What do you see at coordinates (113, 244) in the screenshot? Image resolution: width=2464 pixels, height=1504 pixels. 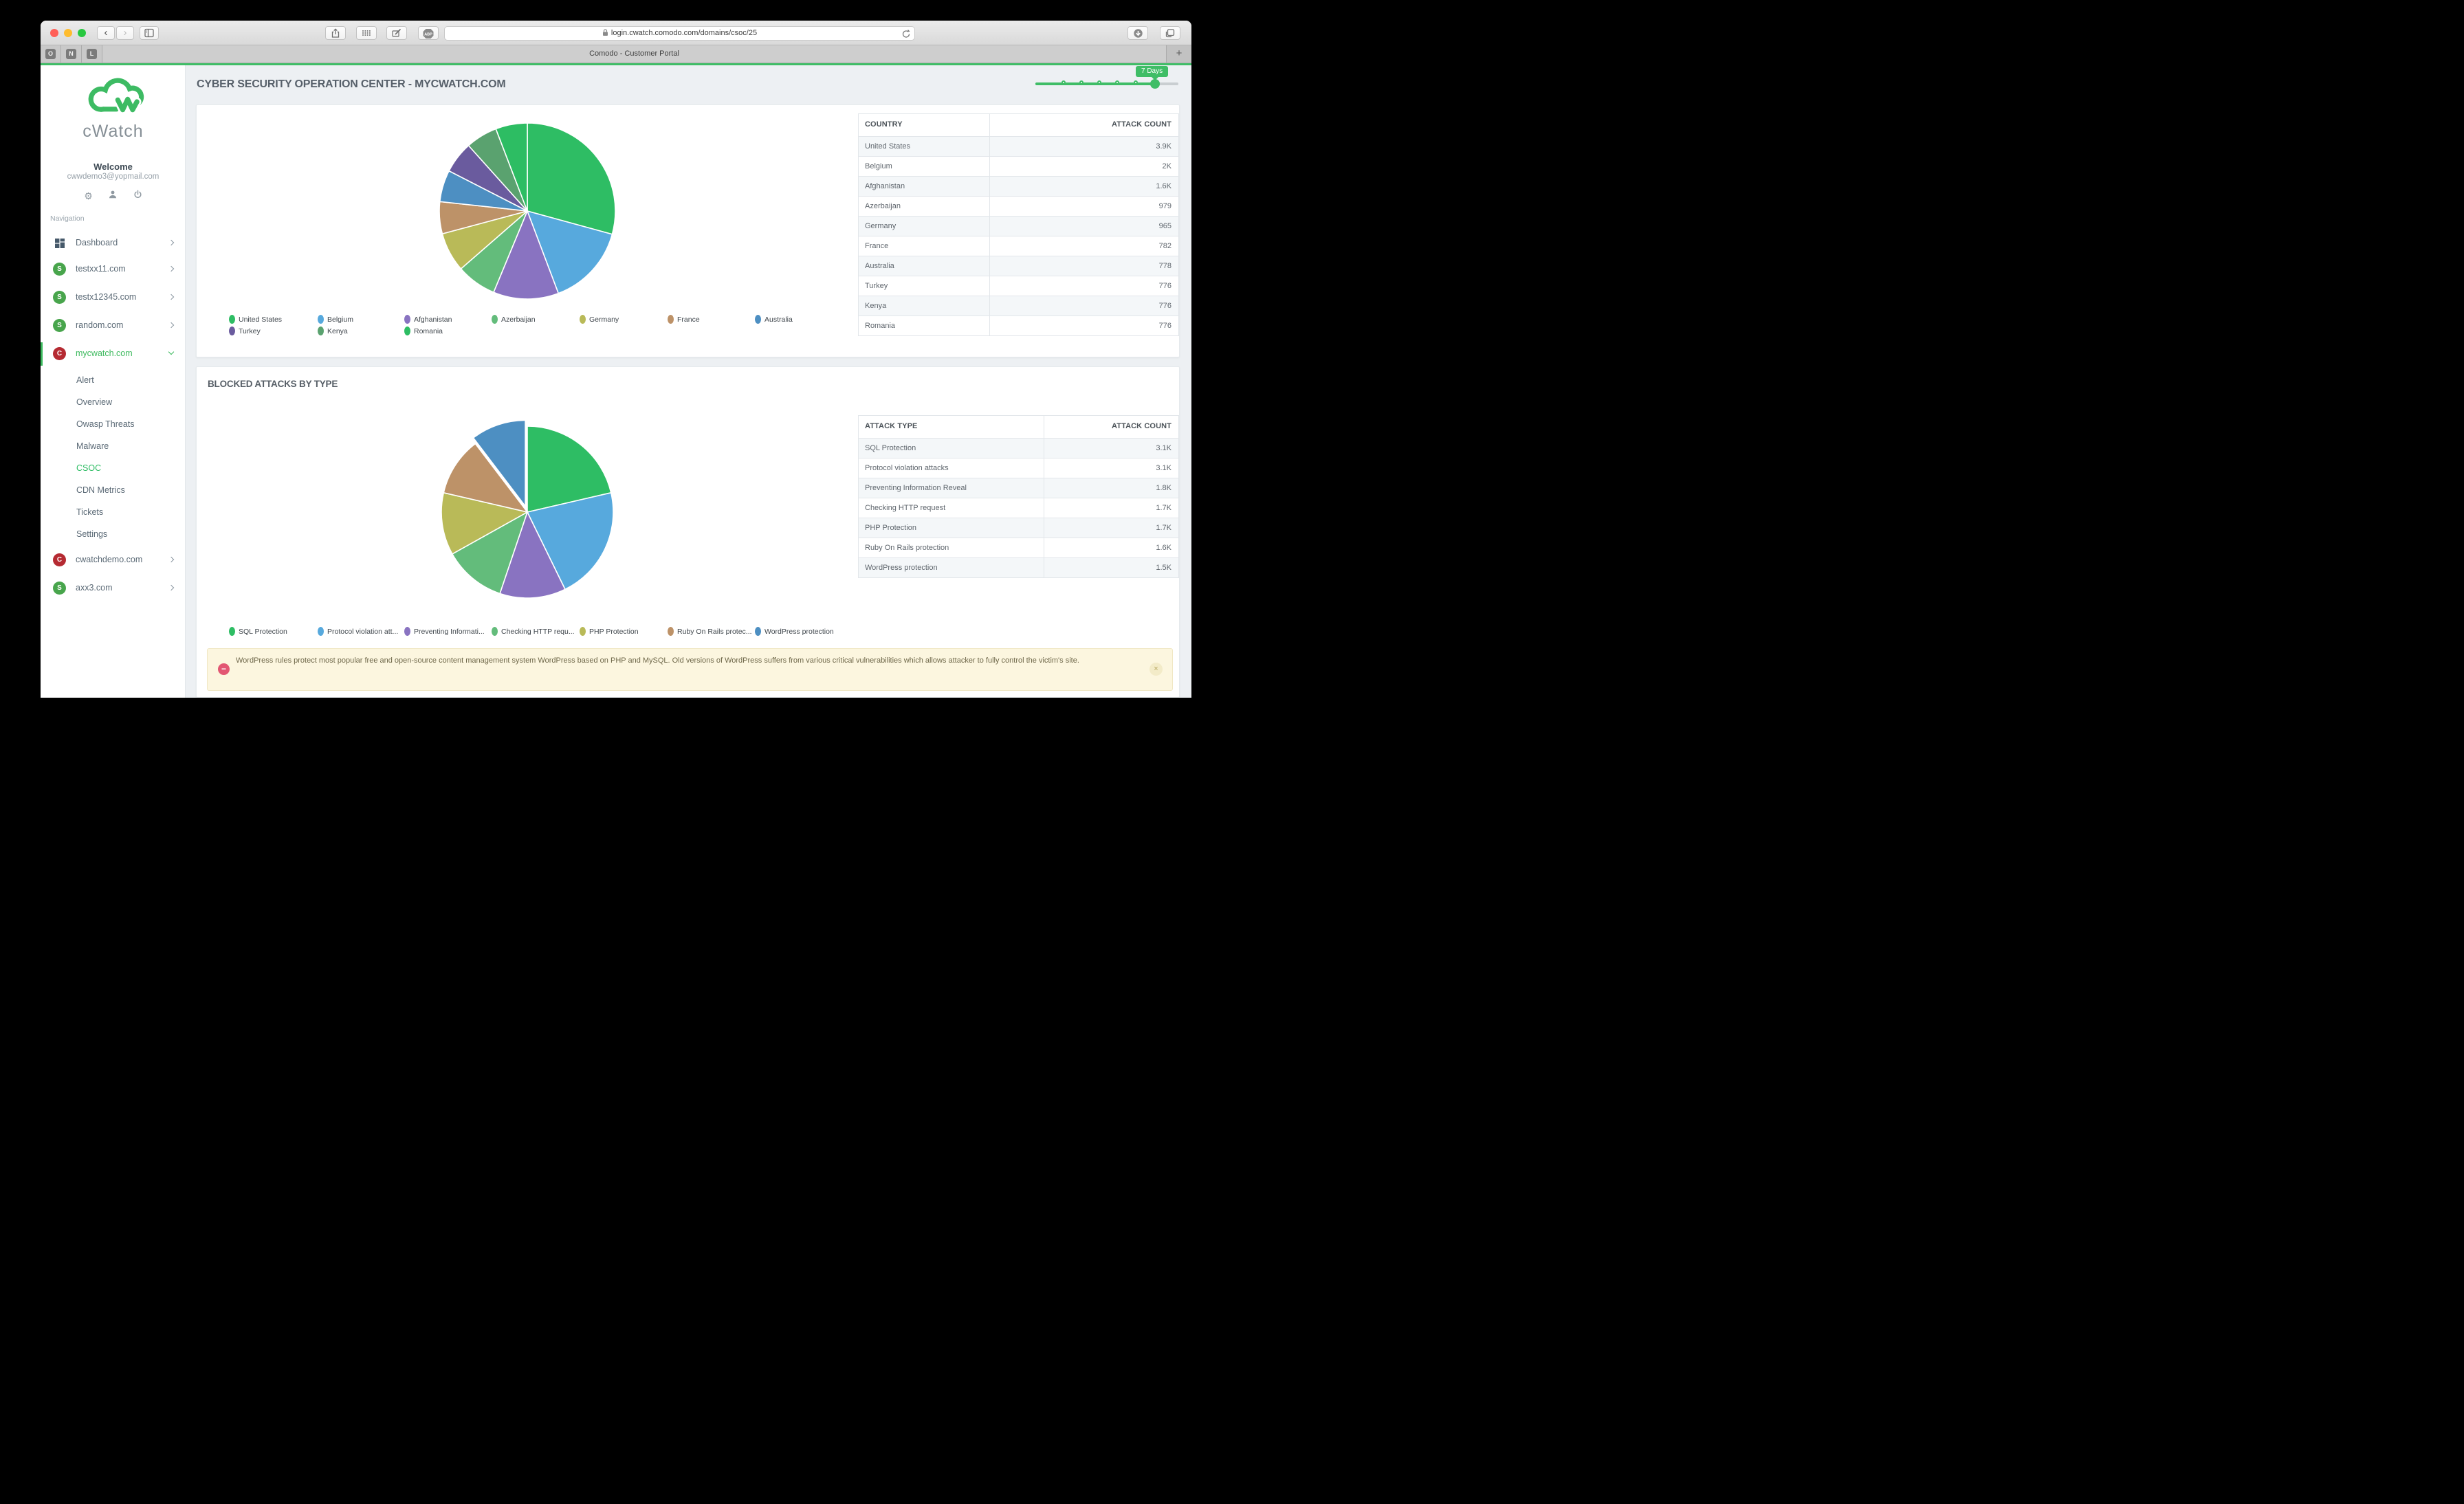 I see `sidebar-item-dashboard: Dashboard` at bounding box center [113, 244].